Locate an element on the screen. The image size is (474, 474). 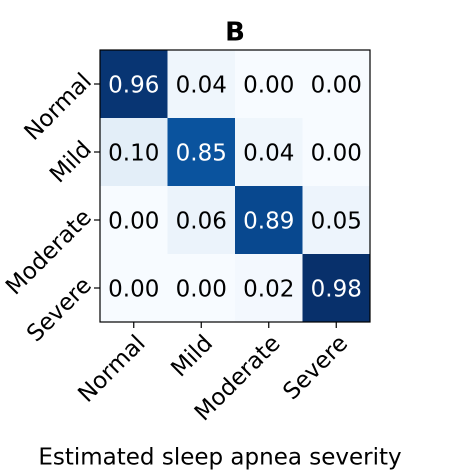
x-tick-label: Severe is located at coordinates (315, 367).